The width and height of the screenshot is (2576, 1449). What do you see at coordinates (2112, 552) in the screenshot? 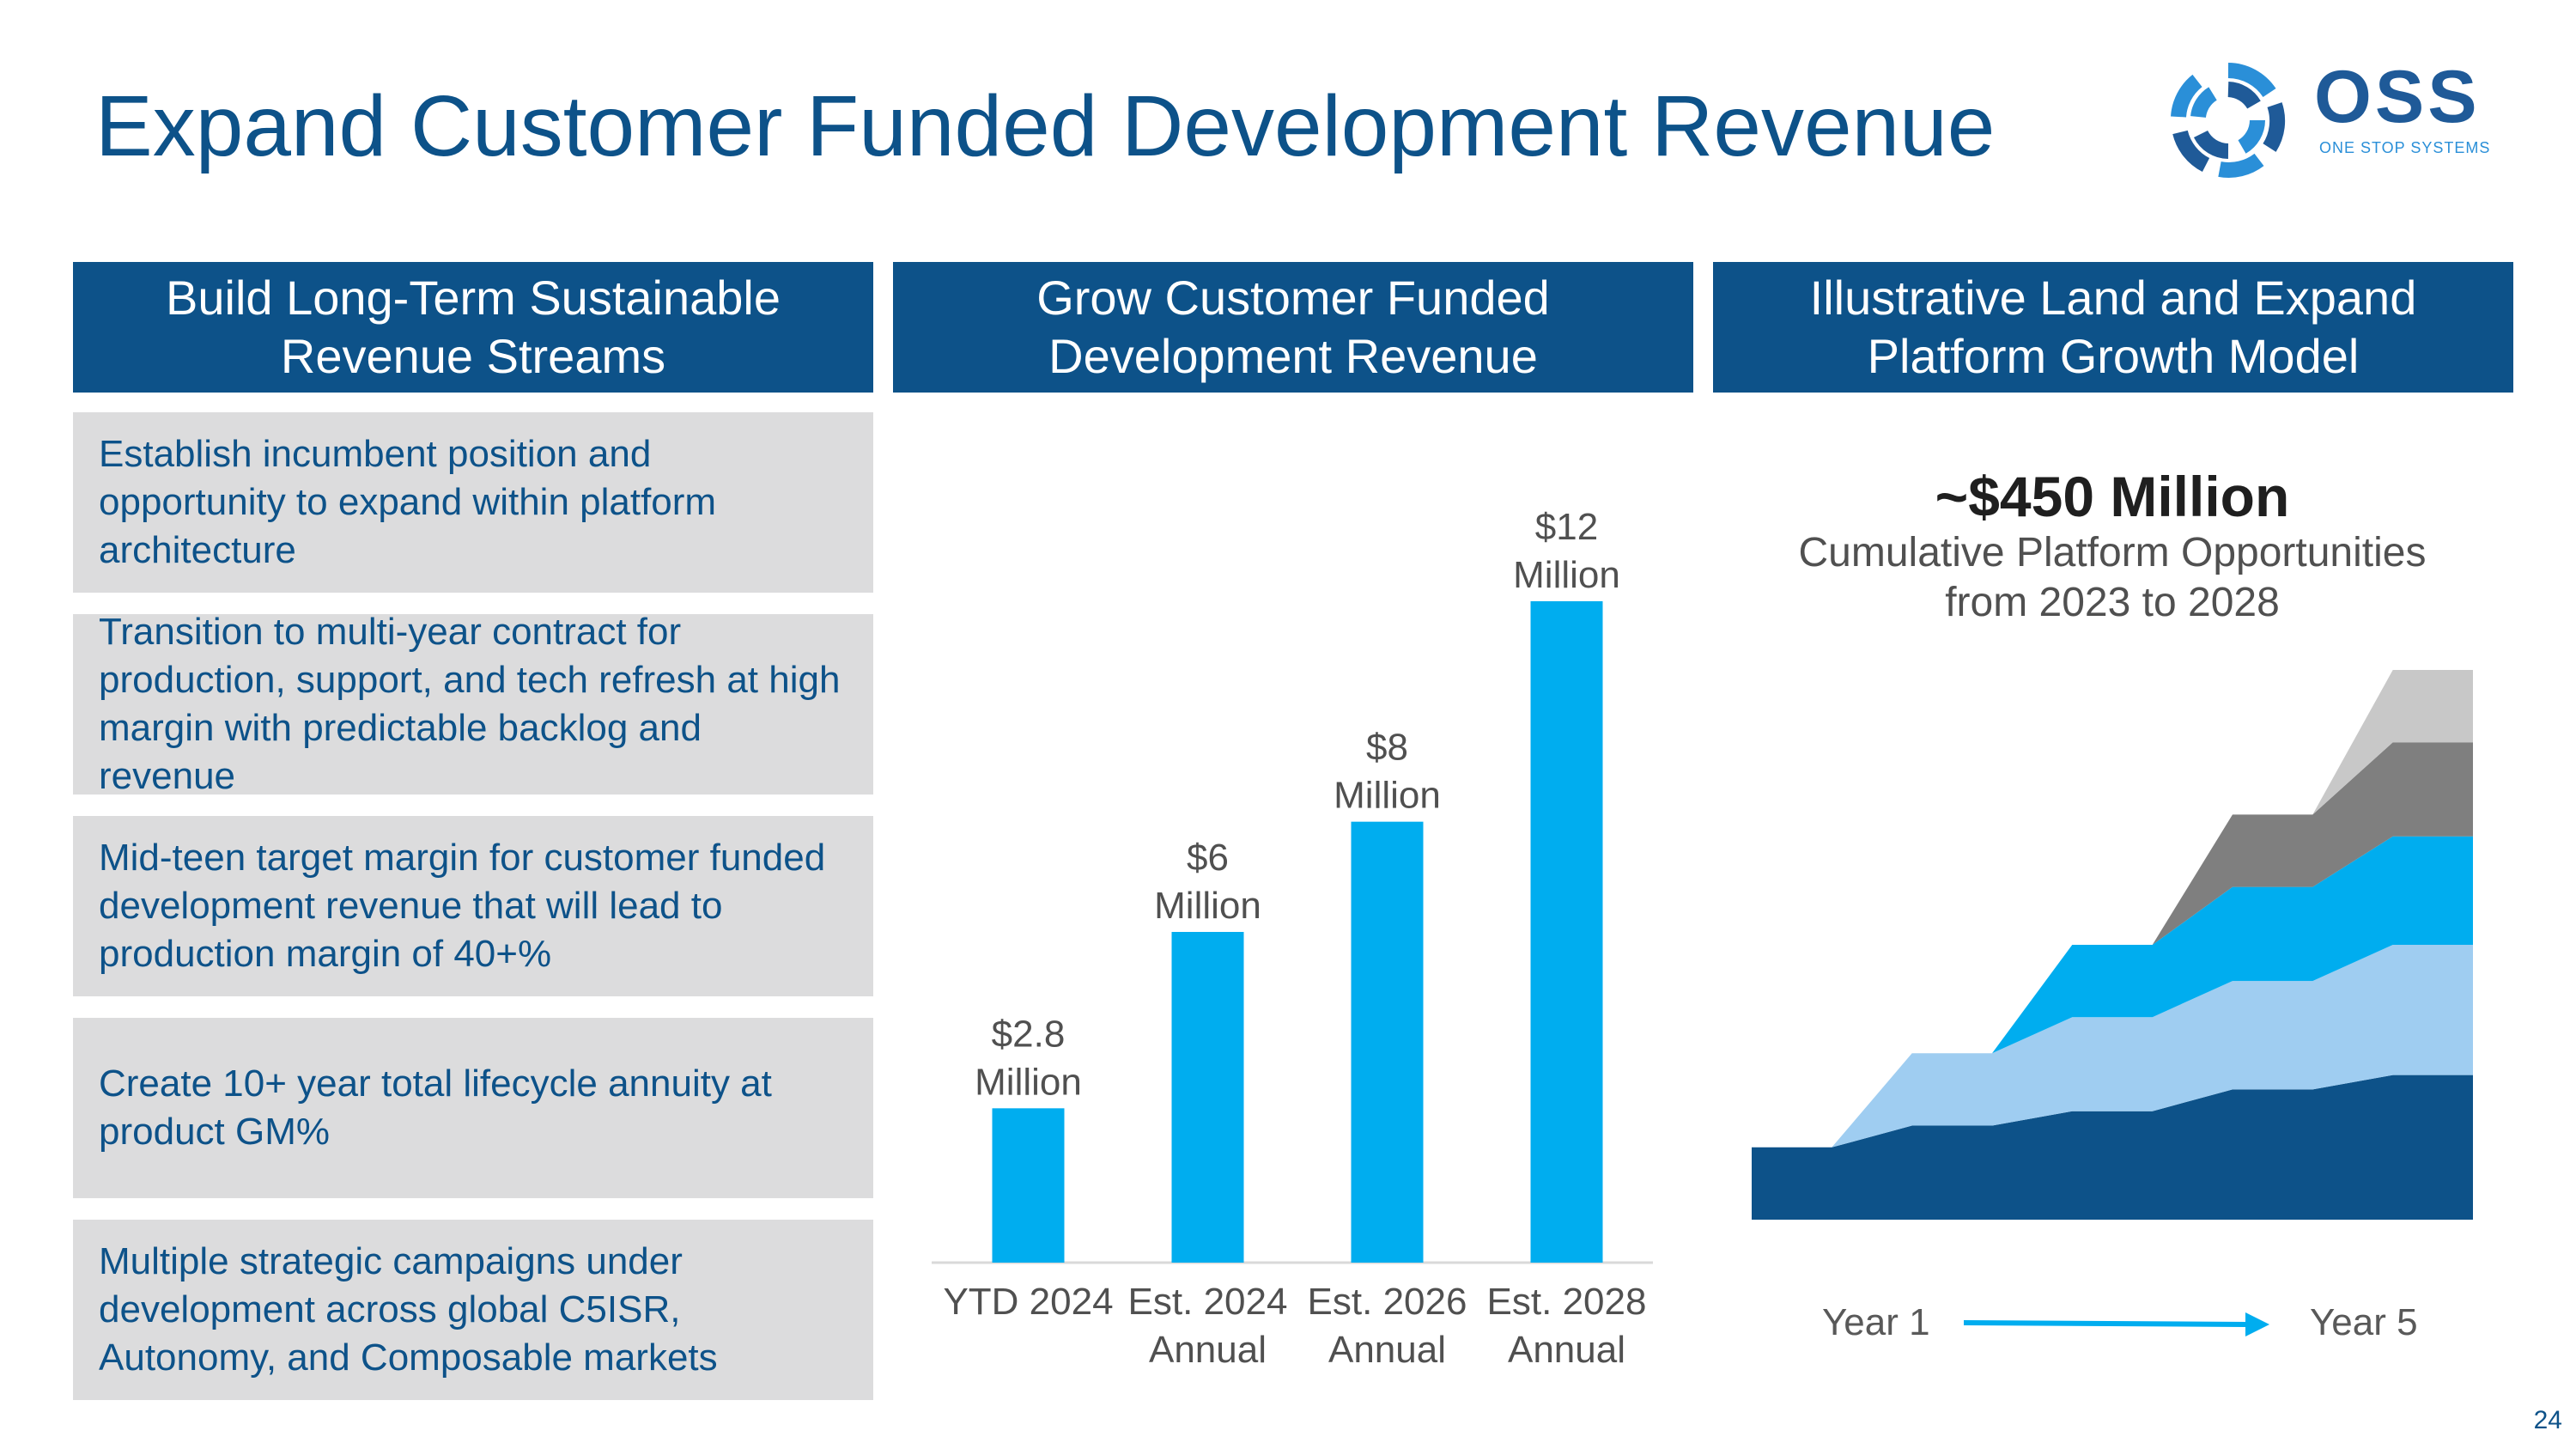
I see `growth-subtitle-line: Cumulative Platform Opportunities` at bounding box center [2112, 552].